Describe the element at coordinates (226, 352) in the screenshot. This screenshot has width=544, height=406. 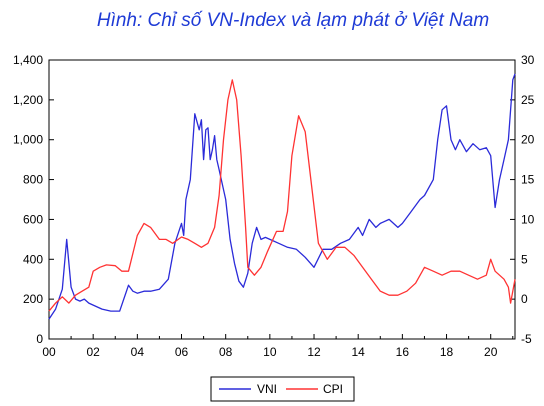
I see `x-tick-label: 08` at that location.